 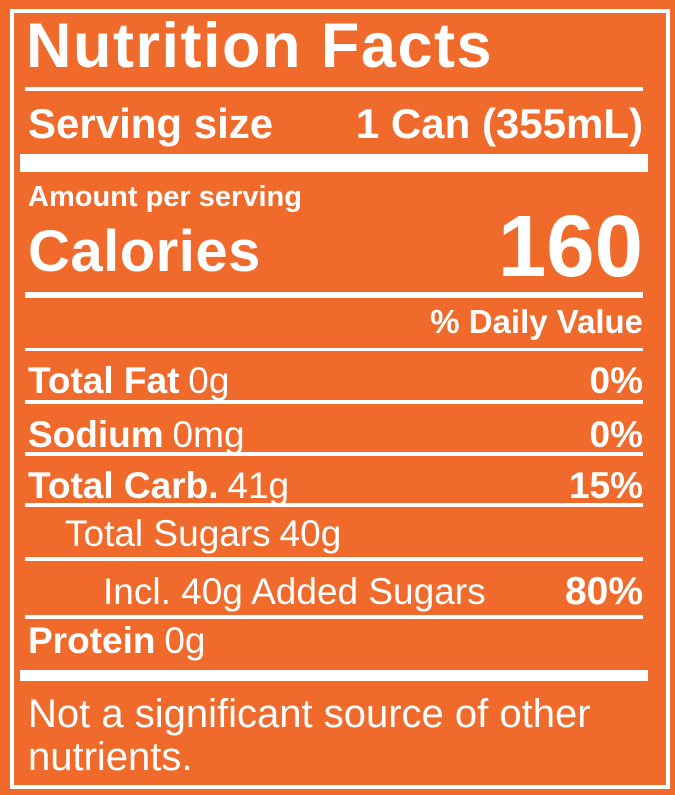 I want to click on calories-value: 160, so click(x=570, y=246).